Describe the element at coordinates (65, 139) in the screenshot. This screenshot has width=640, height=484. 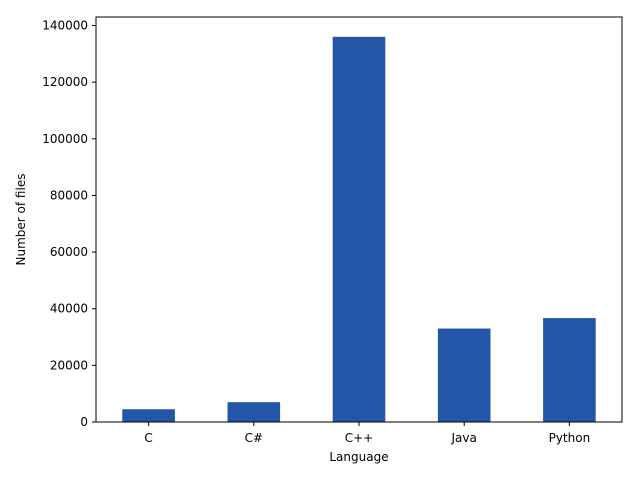
I see `y-tick-label: 100000` at that location.